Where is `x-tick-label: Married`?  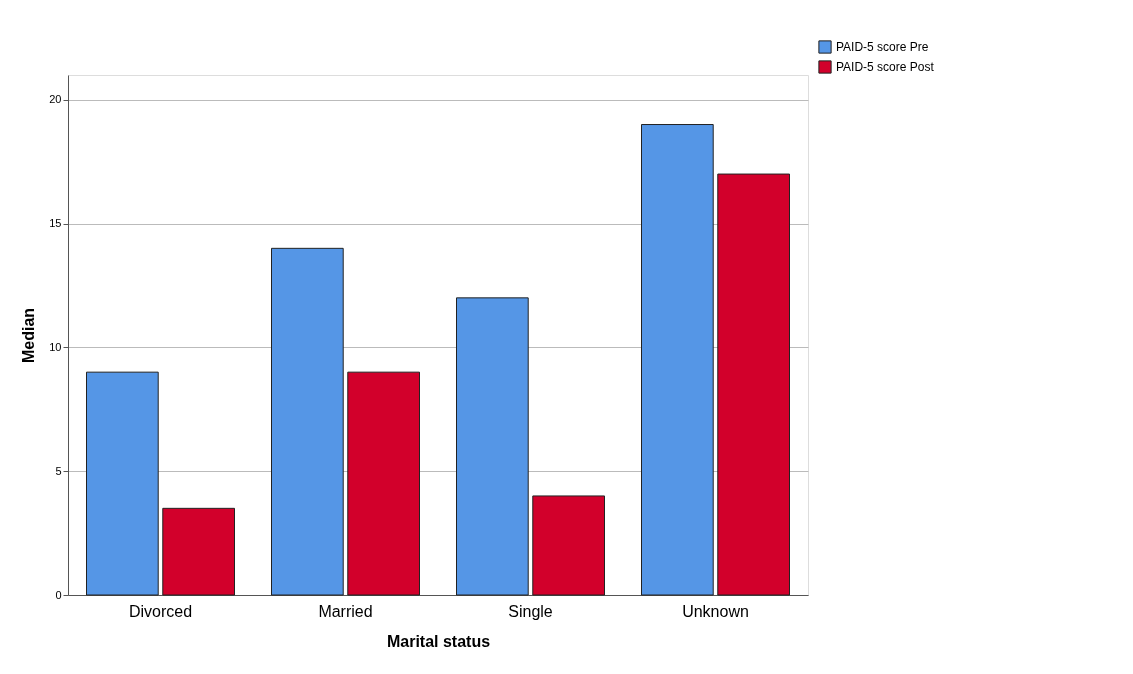
x-tick-label: Married is located at coordinates (345, 611).